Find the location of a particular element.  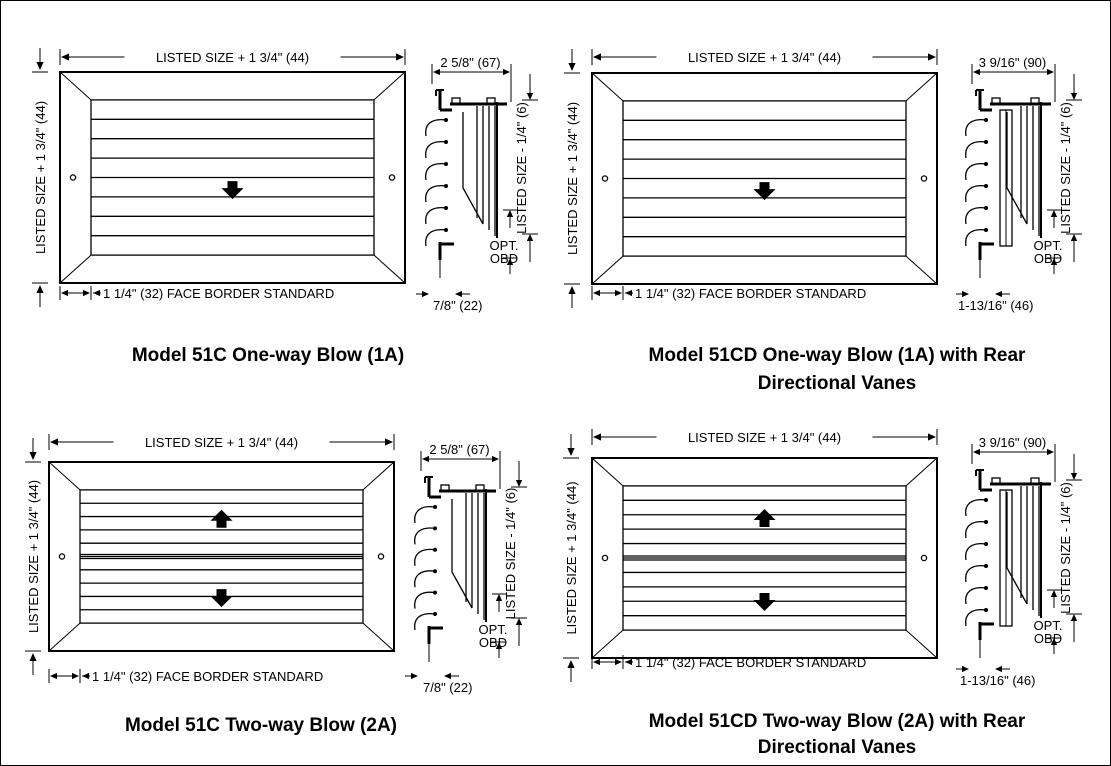

side-dimension: LISTED SIZE - 1/4" (6) is located at coordinates (1070, 548).